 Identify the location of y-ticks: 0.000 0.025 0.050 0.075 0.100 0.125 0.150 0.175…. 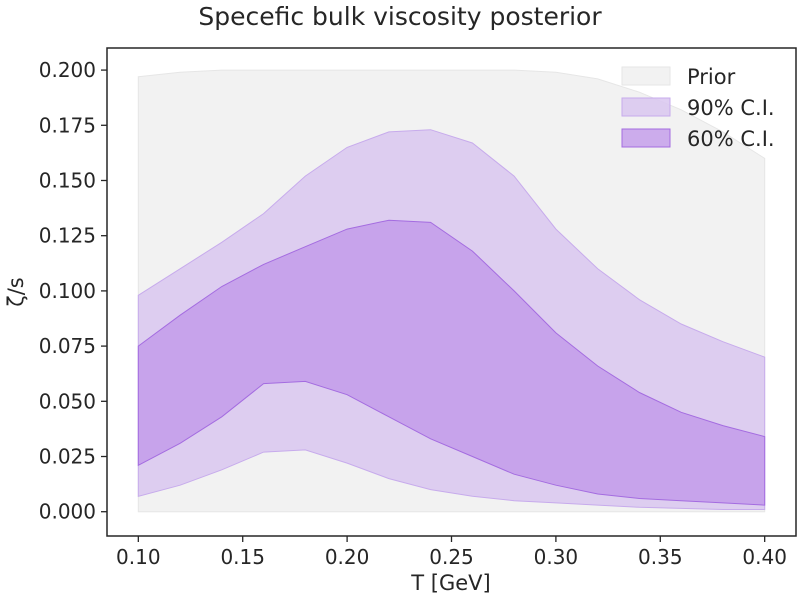
(73, 291).